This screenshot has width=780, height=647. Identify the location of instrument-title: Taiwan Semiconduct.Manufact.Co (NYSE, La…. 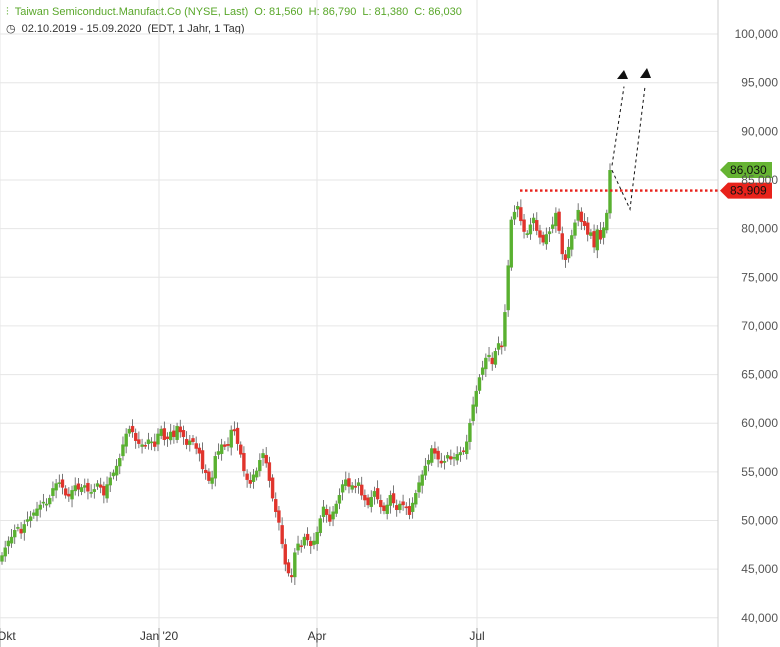
(131, 12).